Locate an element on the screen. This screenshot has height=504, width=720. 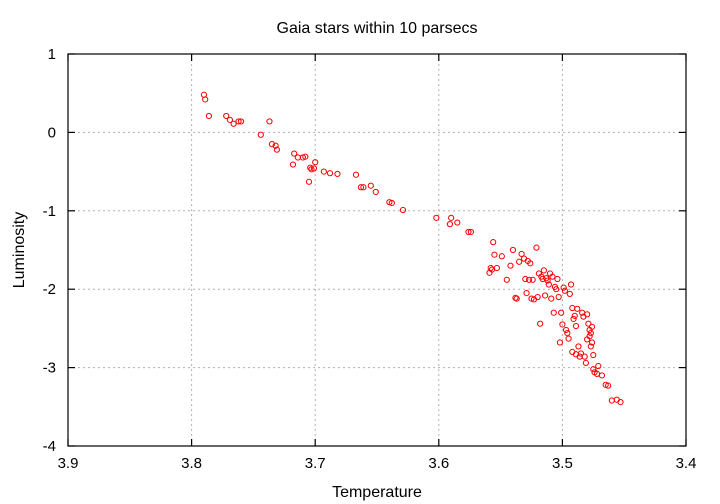
x-tick-label: 3.5 is located at coordinates (562, 463).